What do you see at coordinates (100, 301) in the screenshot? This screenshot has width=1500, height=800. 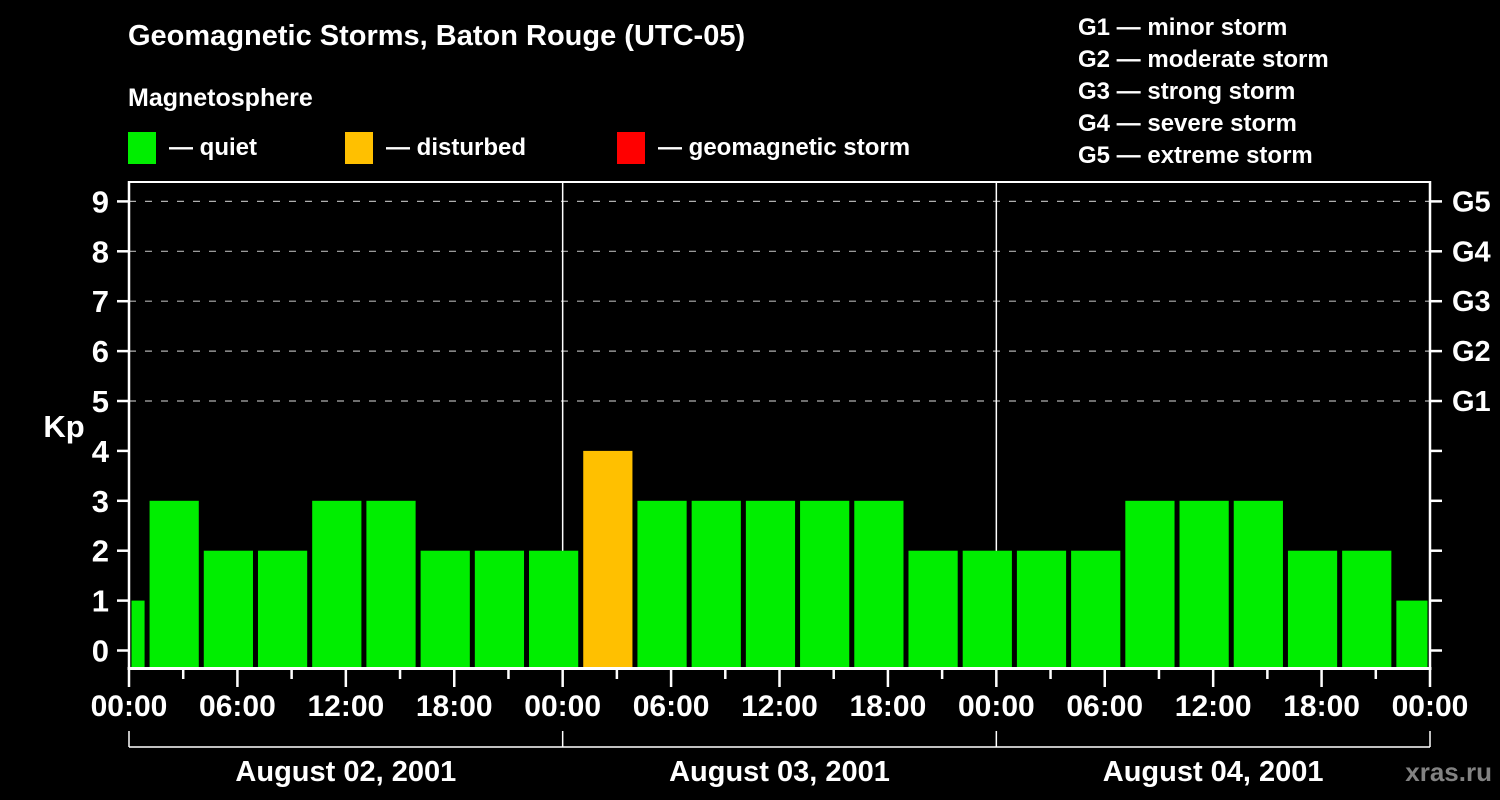 I see `y-tick-label-7: 7` at bounding box center [100, 301].